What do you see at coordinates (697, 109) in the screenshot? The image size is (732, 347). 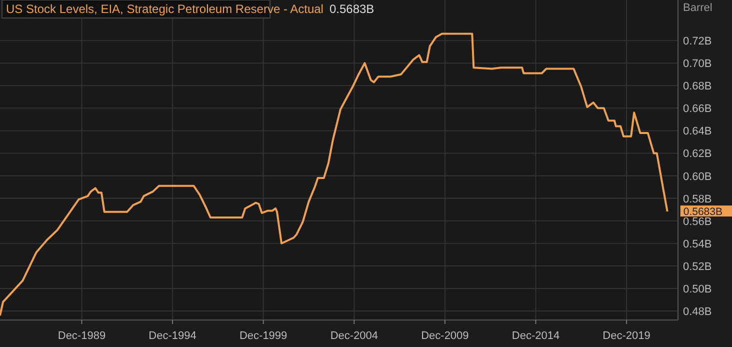 I see `y-tick-label: 0.66B` at bounding box center [697, 109].